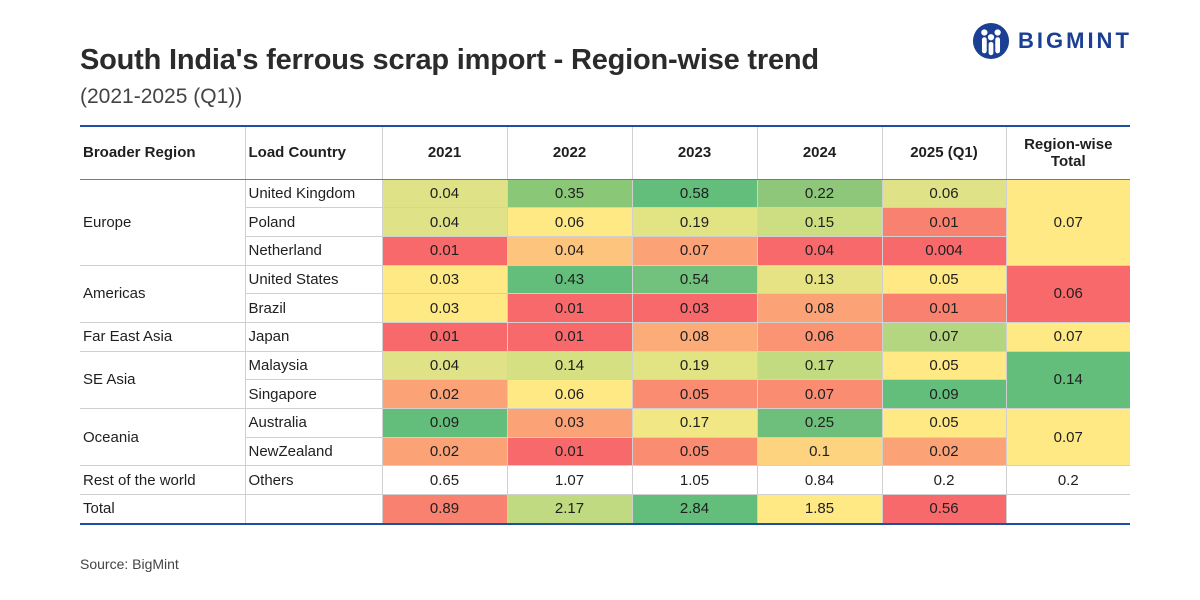 The image size is (1200, 600). What do you see at coordinates (163, 380) in the screenshot?
I see `region-cell: SE Asia` at bounding box center [163, 380].